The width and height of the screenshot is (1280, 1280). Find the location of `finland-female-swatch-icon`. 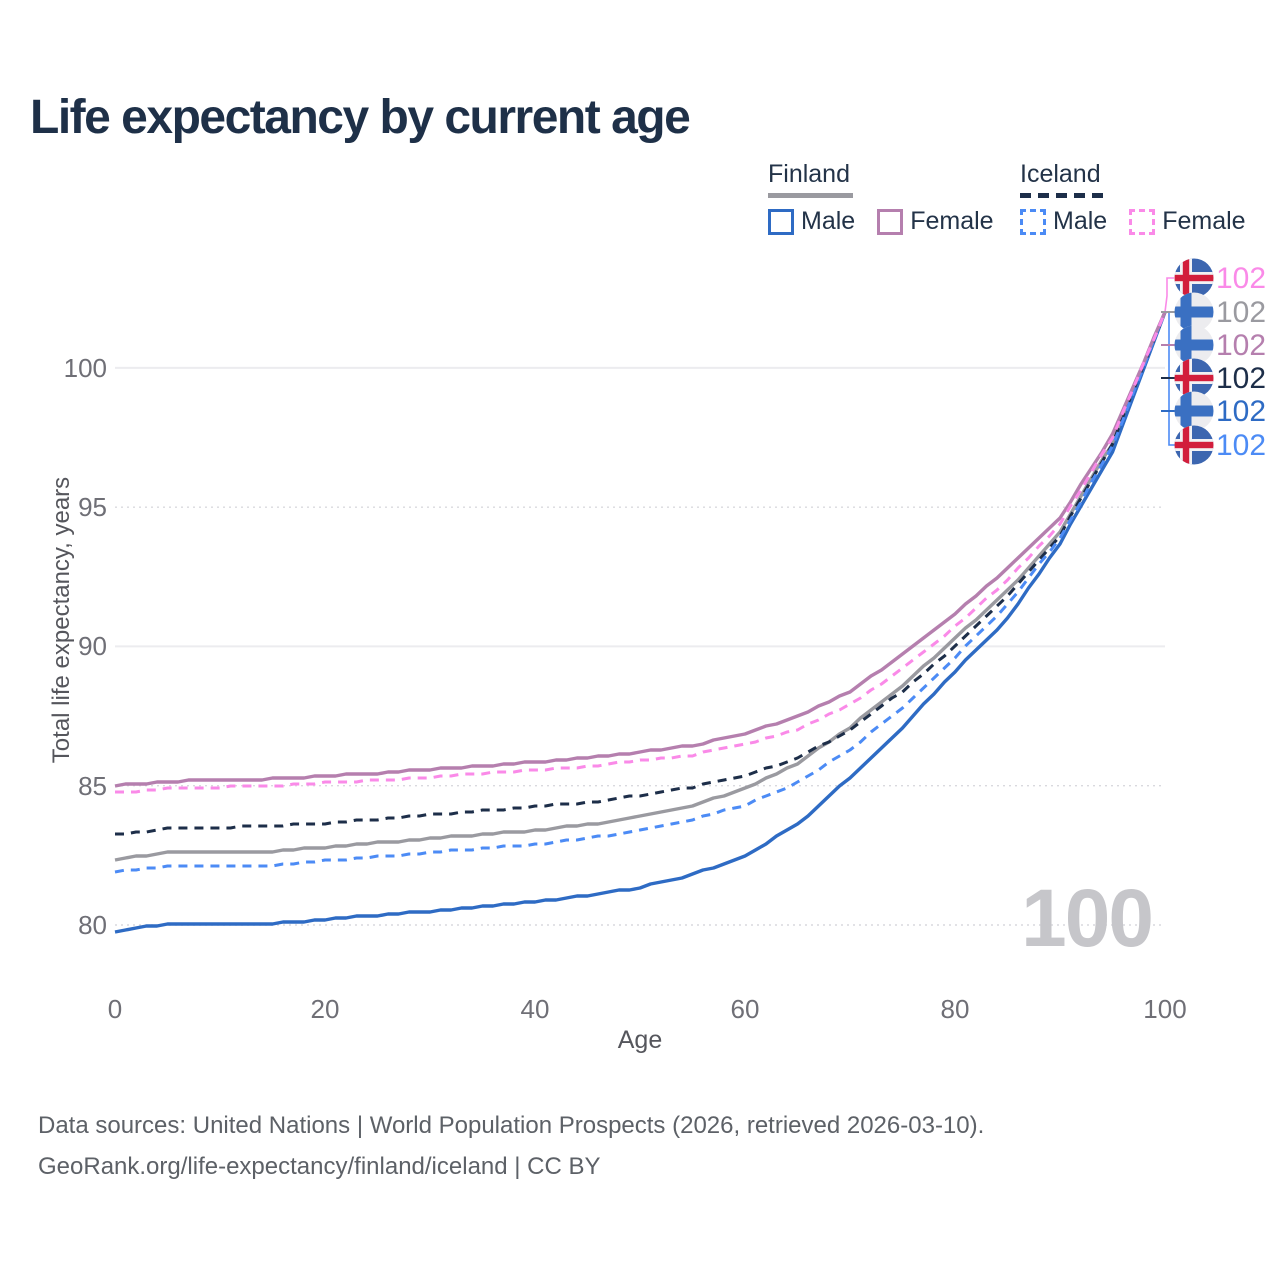

finland-female-swatch-icon is located at coordinates (890, 221).